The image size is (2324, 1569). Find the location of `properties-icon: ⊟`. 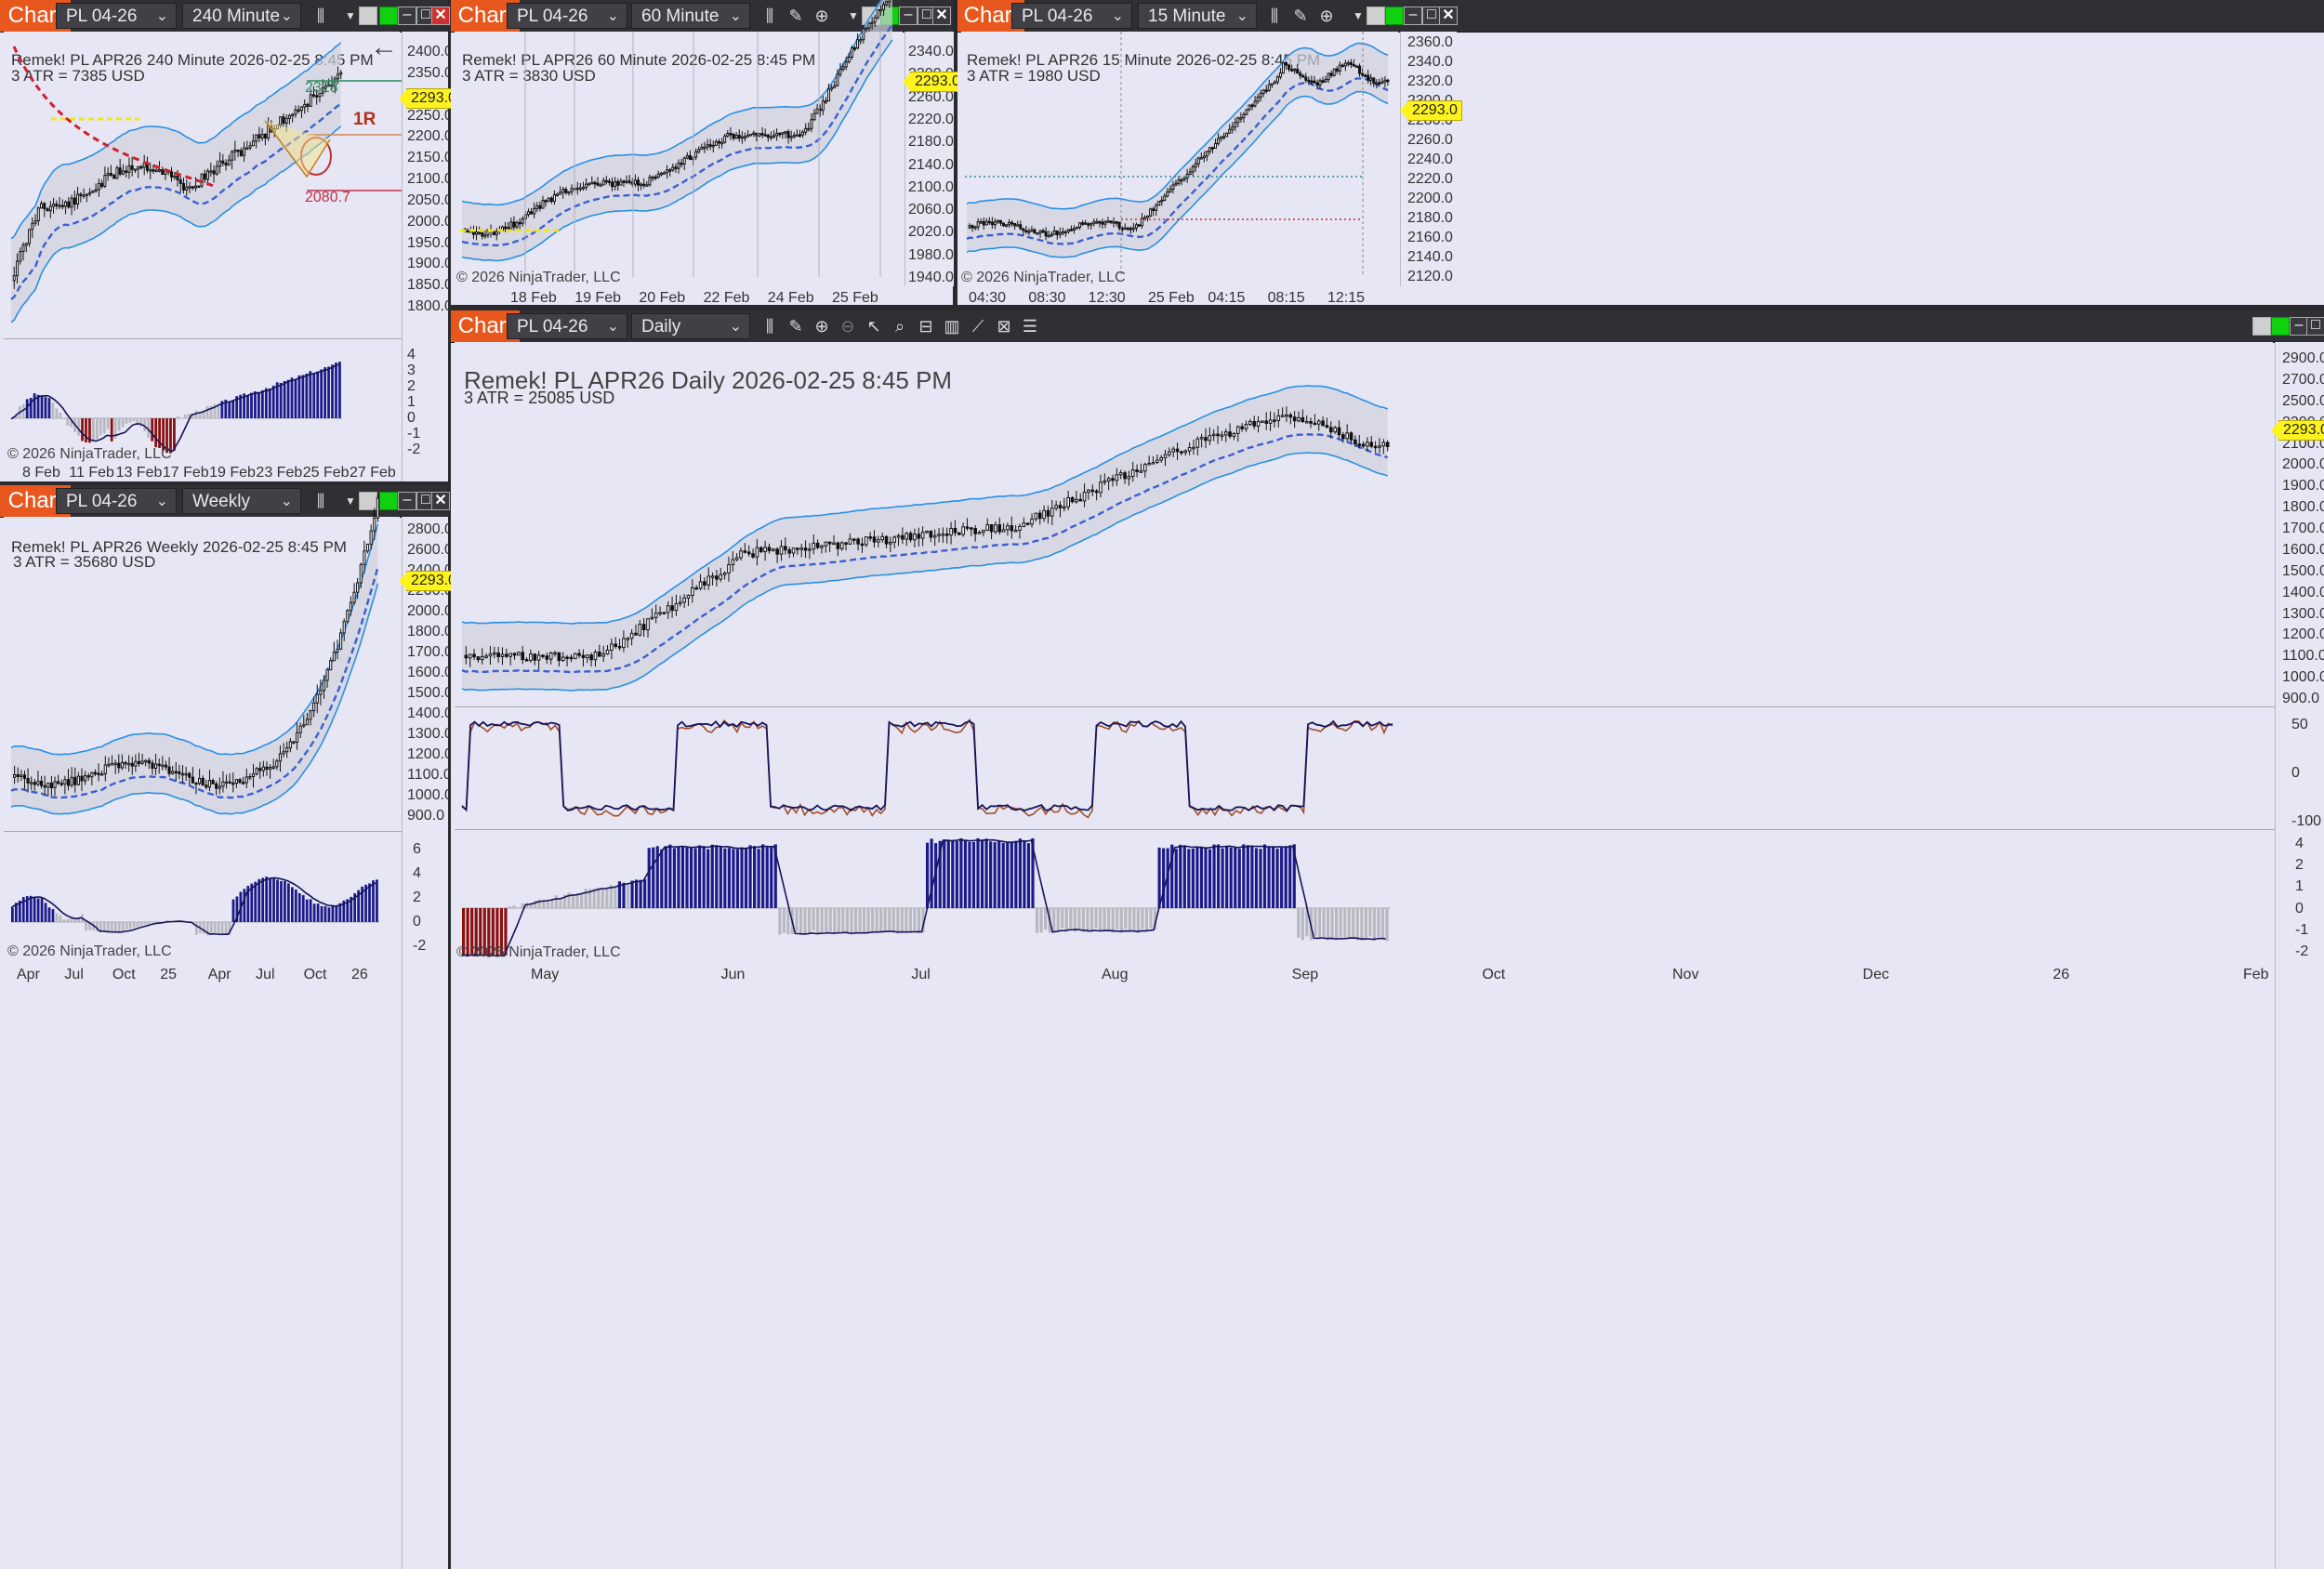

properties-icon: ⊟ is located at coordinates (925, 326).